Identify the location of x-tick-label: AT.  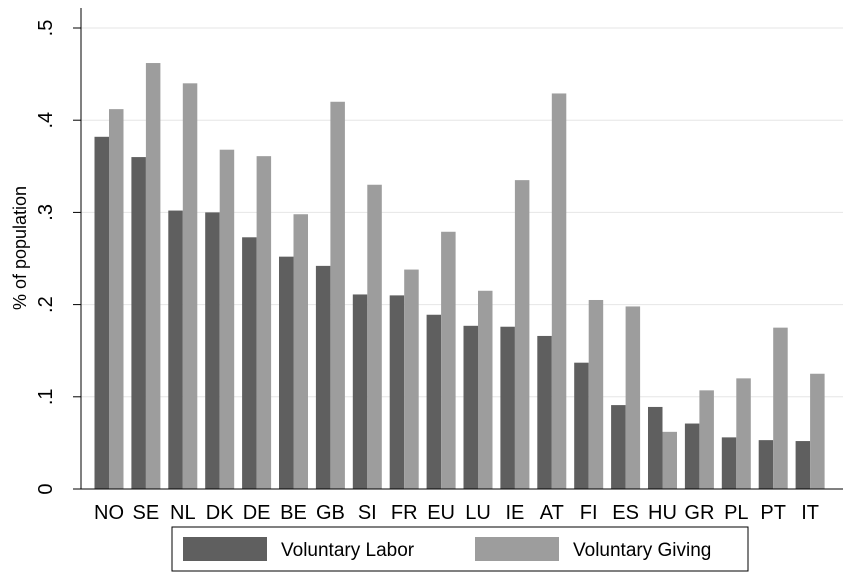
(552, 513).